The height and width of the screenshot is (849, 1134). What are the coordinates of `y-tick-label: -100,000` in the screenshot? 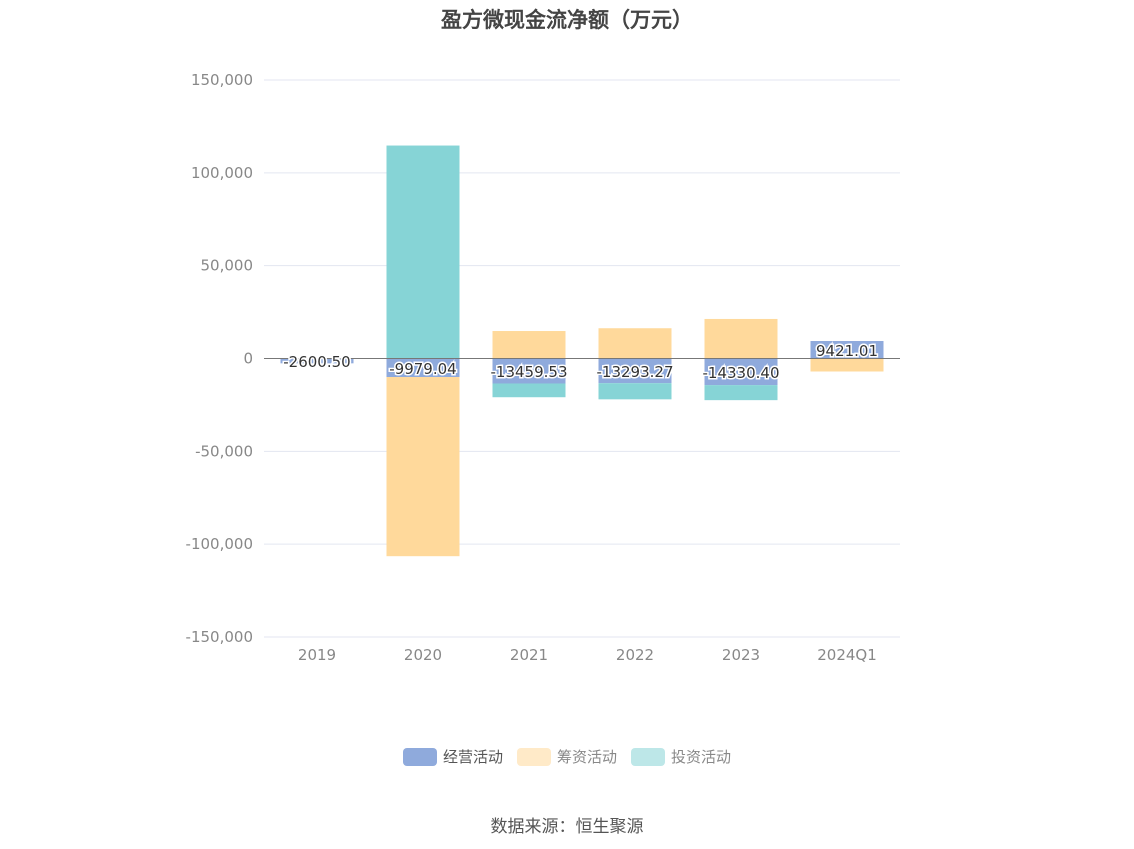 It's located at (219, 544).